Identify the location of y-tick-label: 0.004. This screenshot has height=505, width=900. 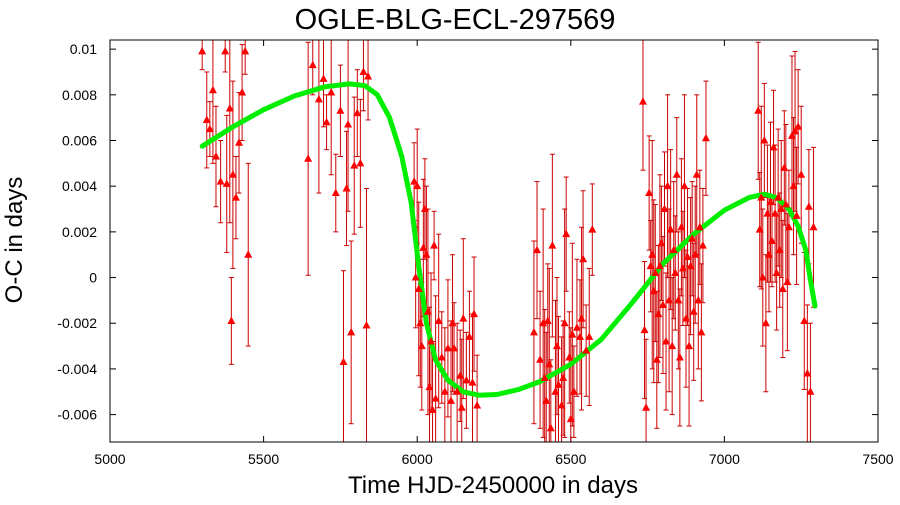
(79, 186).